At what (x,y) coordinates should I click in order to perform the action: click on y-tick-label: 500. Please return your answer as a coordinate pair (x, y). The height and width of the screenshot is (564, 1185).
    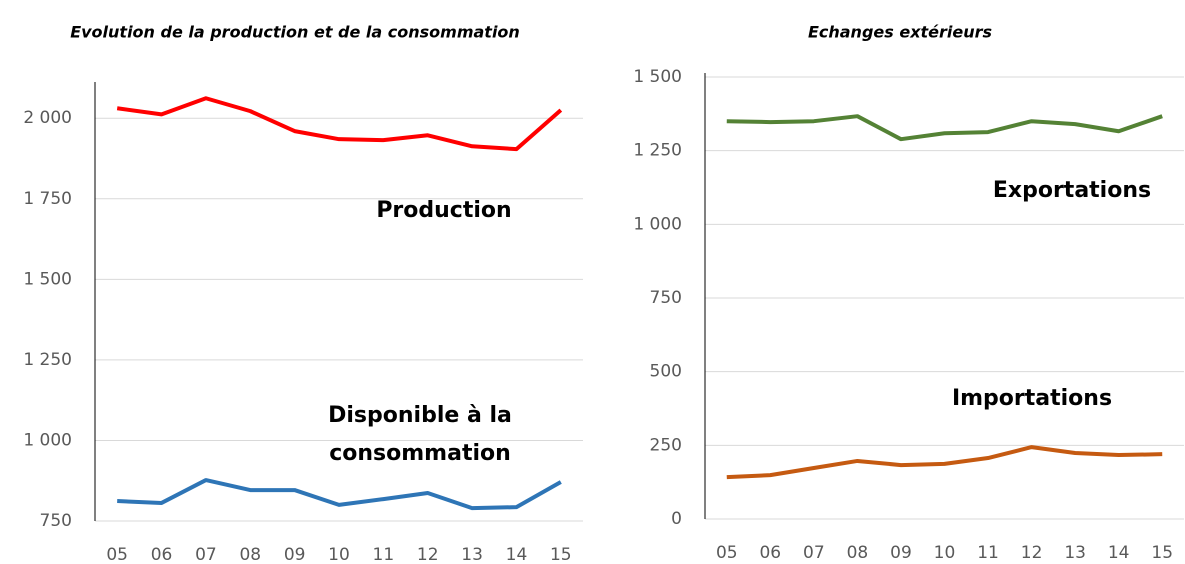
    Looking at the image, I should click on (666, 372).